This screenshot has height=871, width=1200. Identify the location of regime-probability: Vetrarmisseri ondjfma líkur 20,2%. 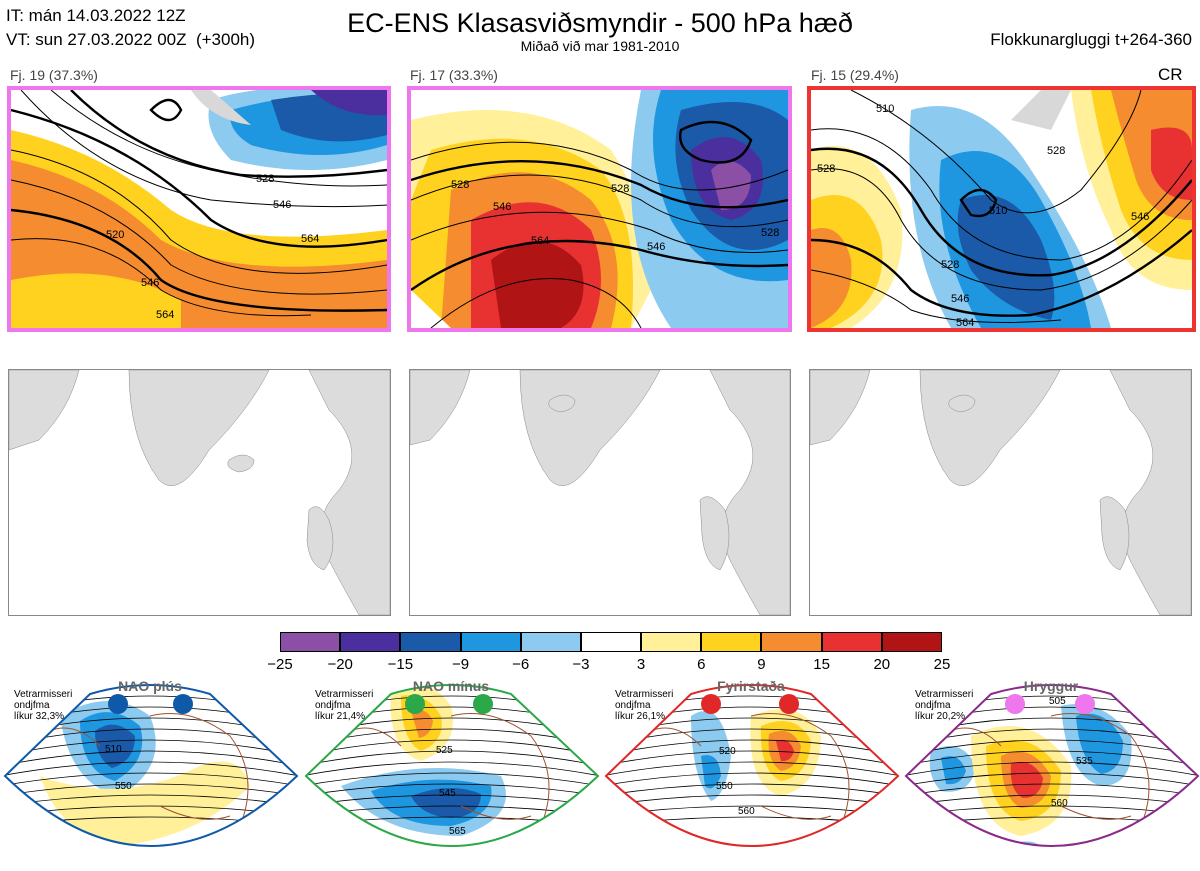
(944, 705).